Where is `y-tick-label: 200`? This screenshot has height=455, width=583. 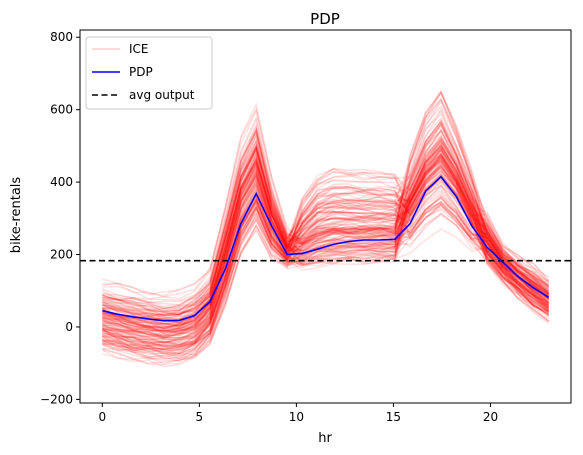 y-tick-label: 200 is located at coordinates (61, 255).